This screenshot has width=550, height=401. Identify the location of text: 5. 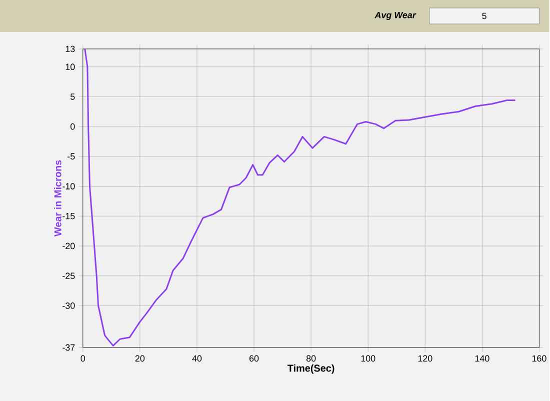
(484, 15).